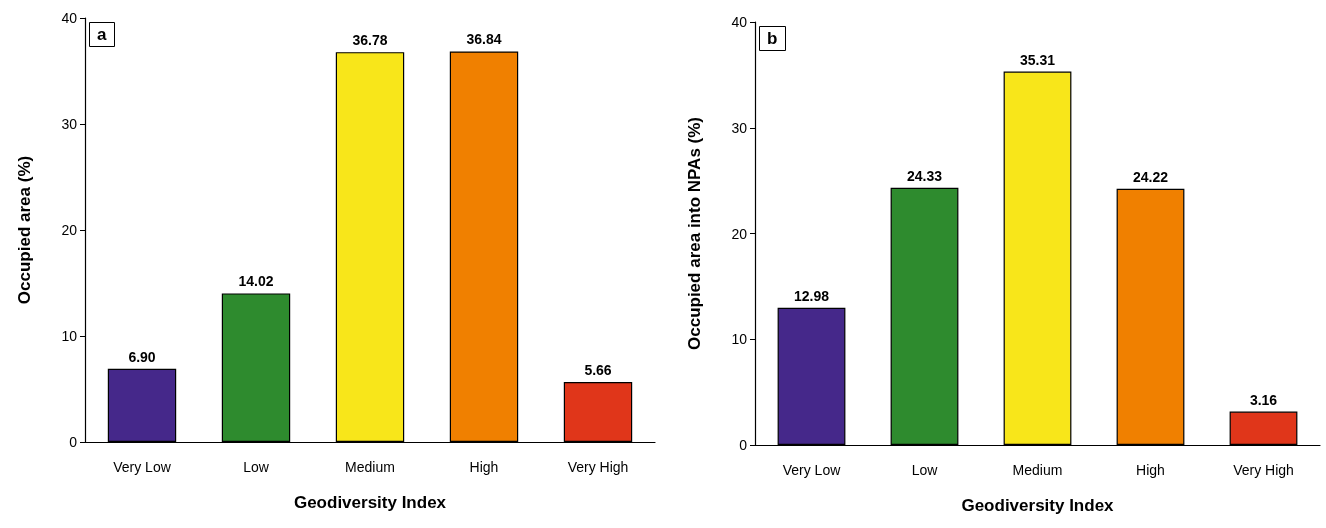 Image resolution: width=1326 pixels, height=528 pixels. What do you see at coordinates (370, 40) in the screenshot?
I see `data-label: 36.78` at bounding box center [370, 40].